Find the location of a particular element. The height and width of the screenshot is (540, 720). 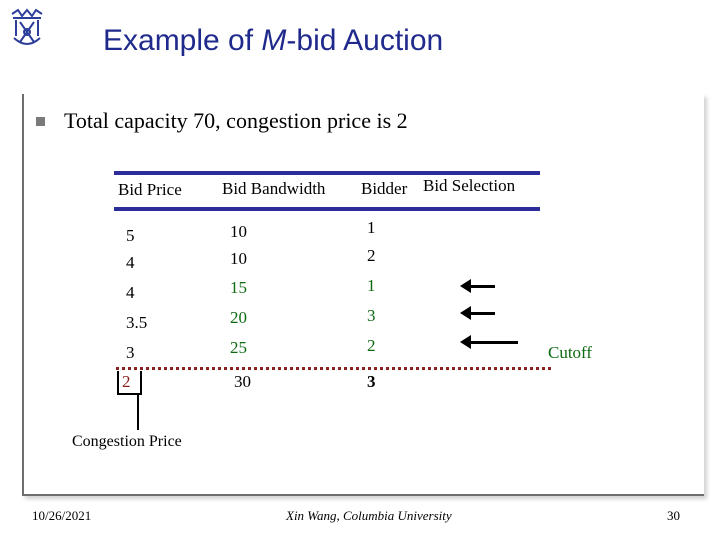

cell-bandwidth: 20 is located at coordinates (238, 317).